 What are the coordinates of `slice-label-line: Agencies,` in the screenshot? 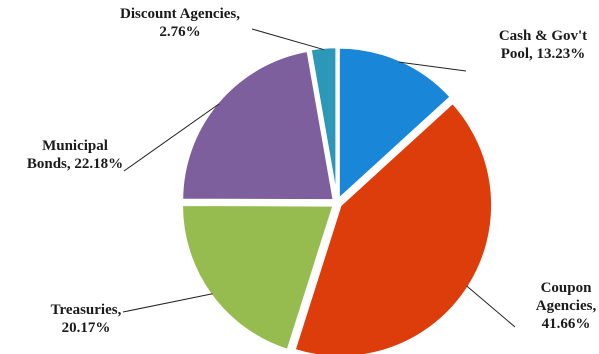 It's located at (566, 306).